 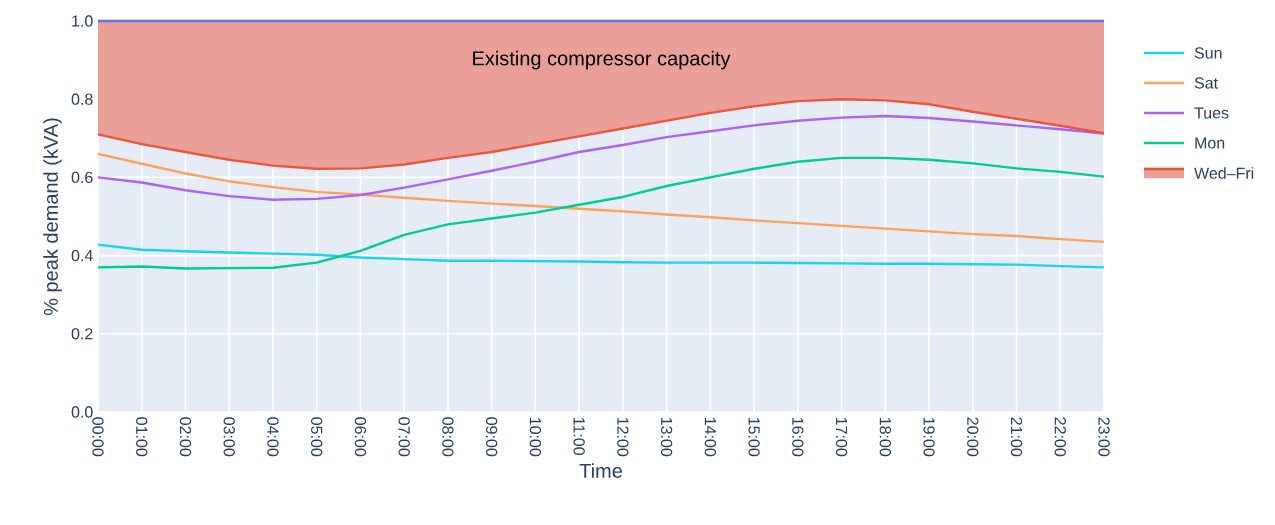 I want to click on x-tick-label: 16:00, so click(x=798, y=437).